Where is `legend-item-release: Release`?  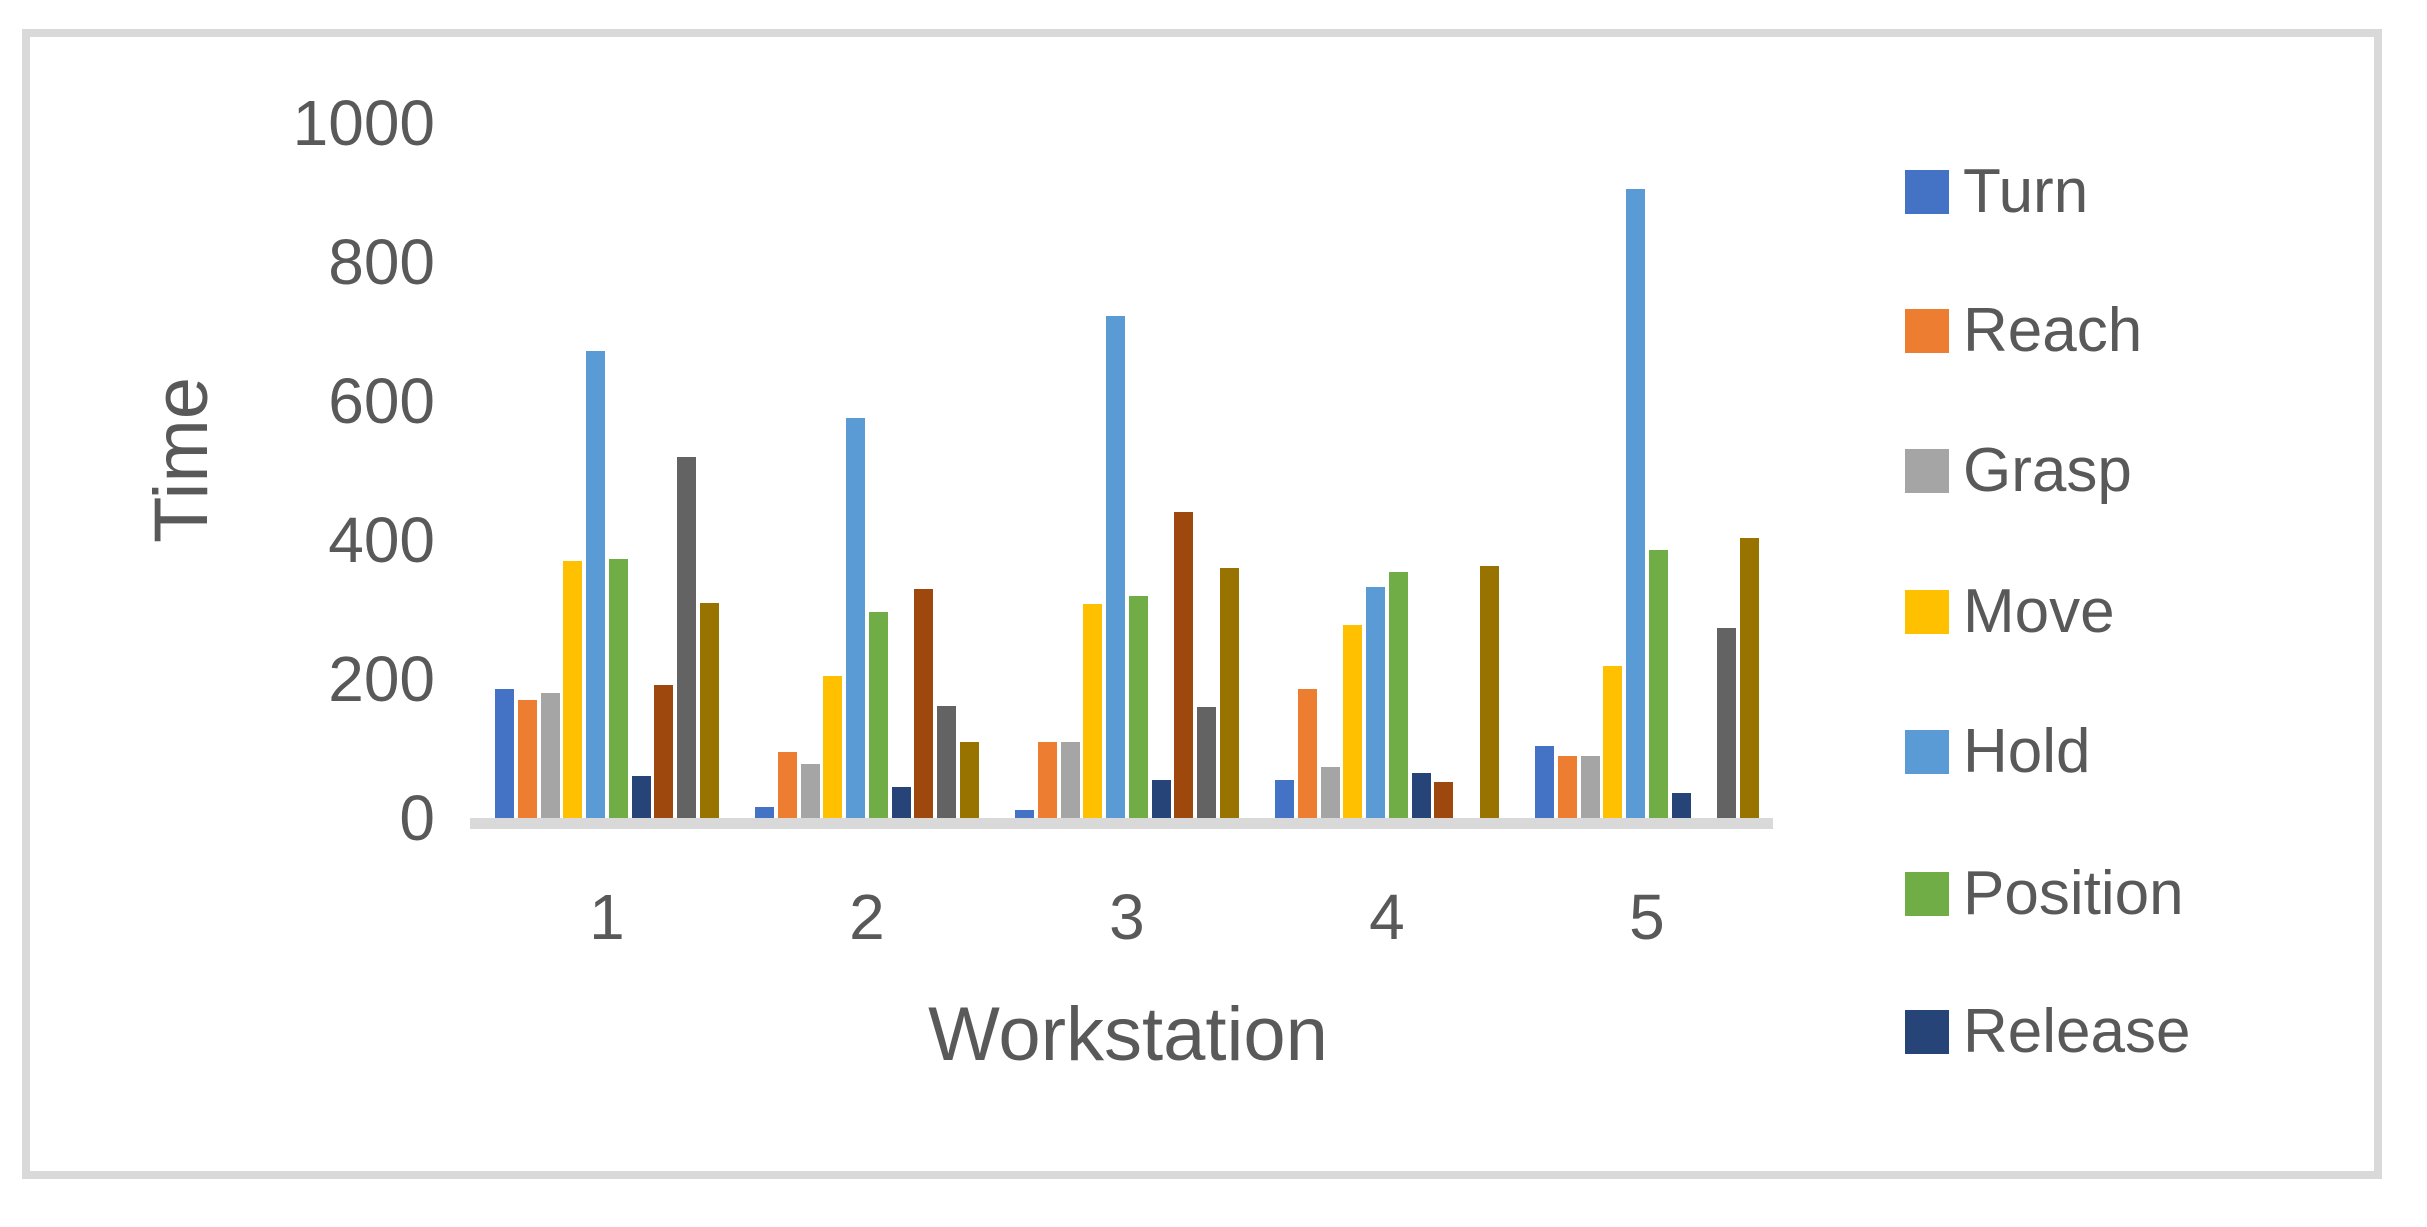 legend-item-release: Release is located at coordinates (2047, 1032).